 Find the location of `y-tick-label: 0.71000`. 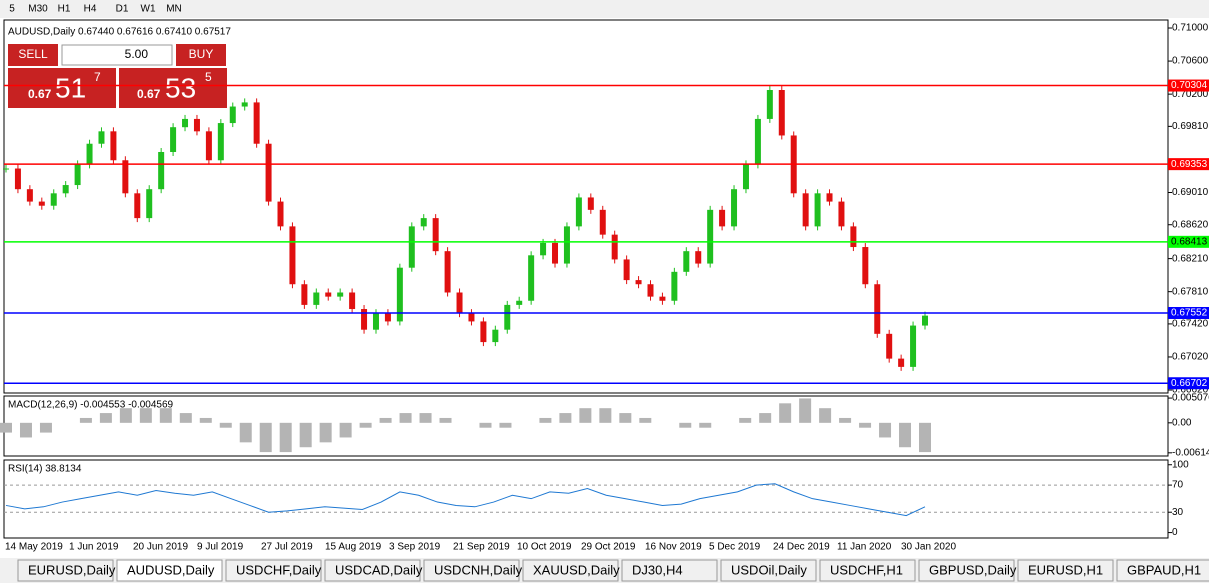

y-tick-label: 0.71000 is located at coordinates (1190, 28).